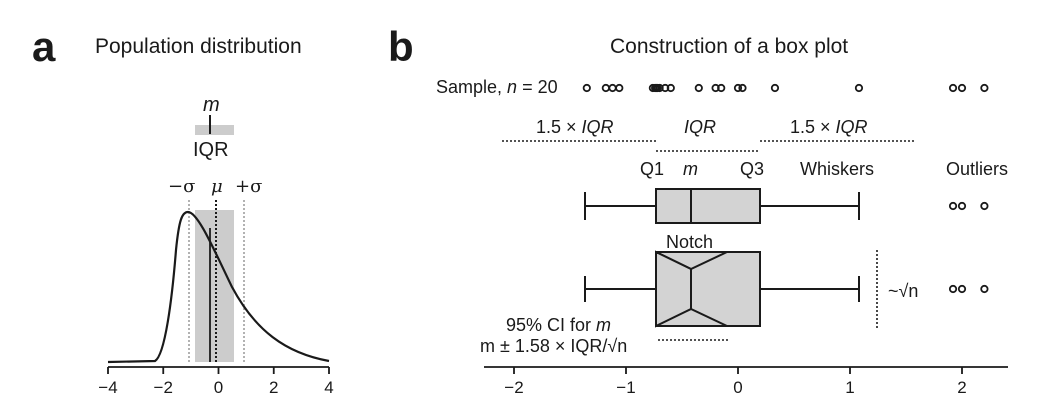 The width and height of the screenshot is (1043, 411). I want to click on panel-a-tick-label: −4, so click(107, 387).